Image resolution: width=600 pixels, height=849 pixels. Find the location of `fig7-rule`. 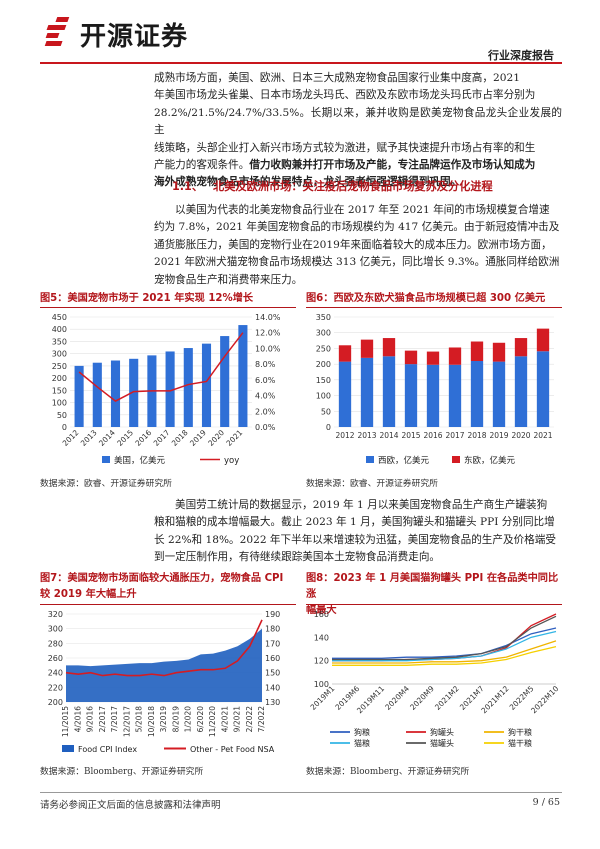

fig7-rule is located at coordinates (168, 604).